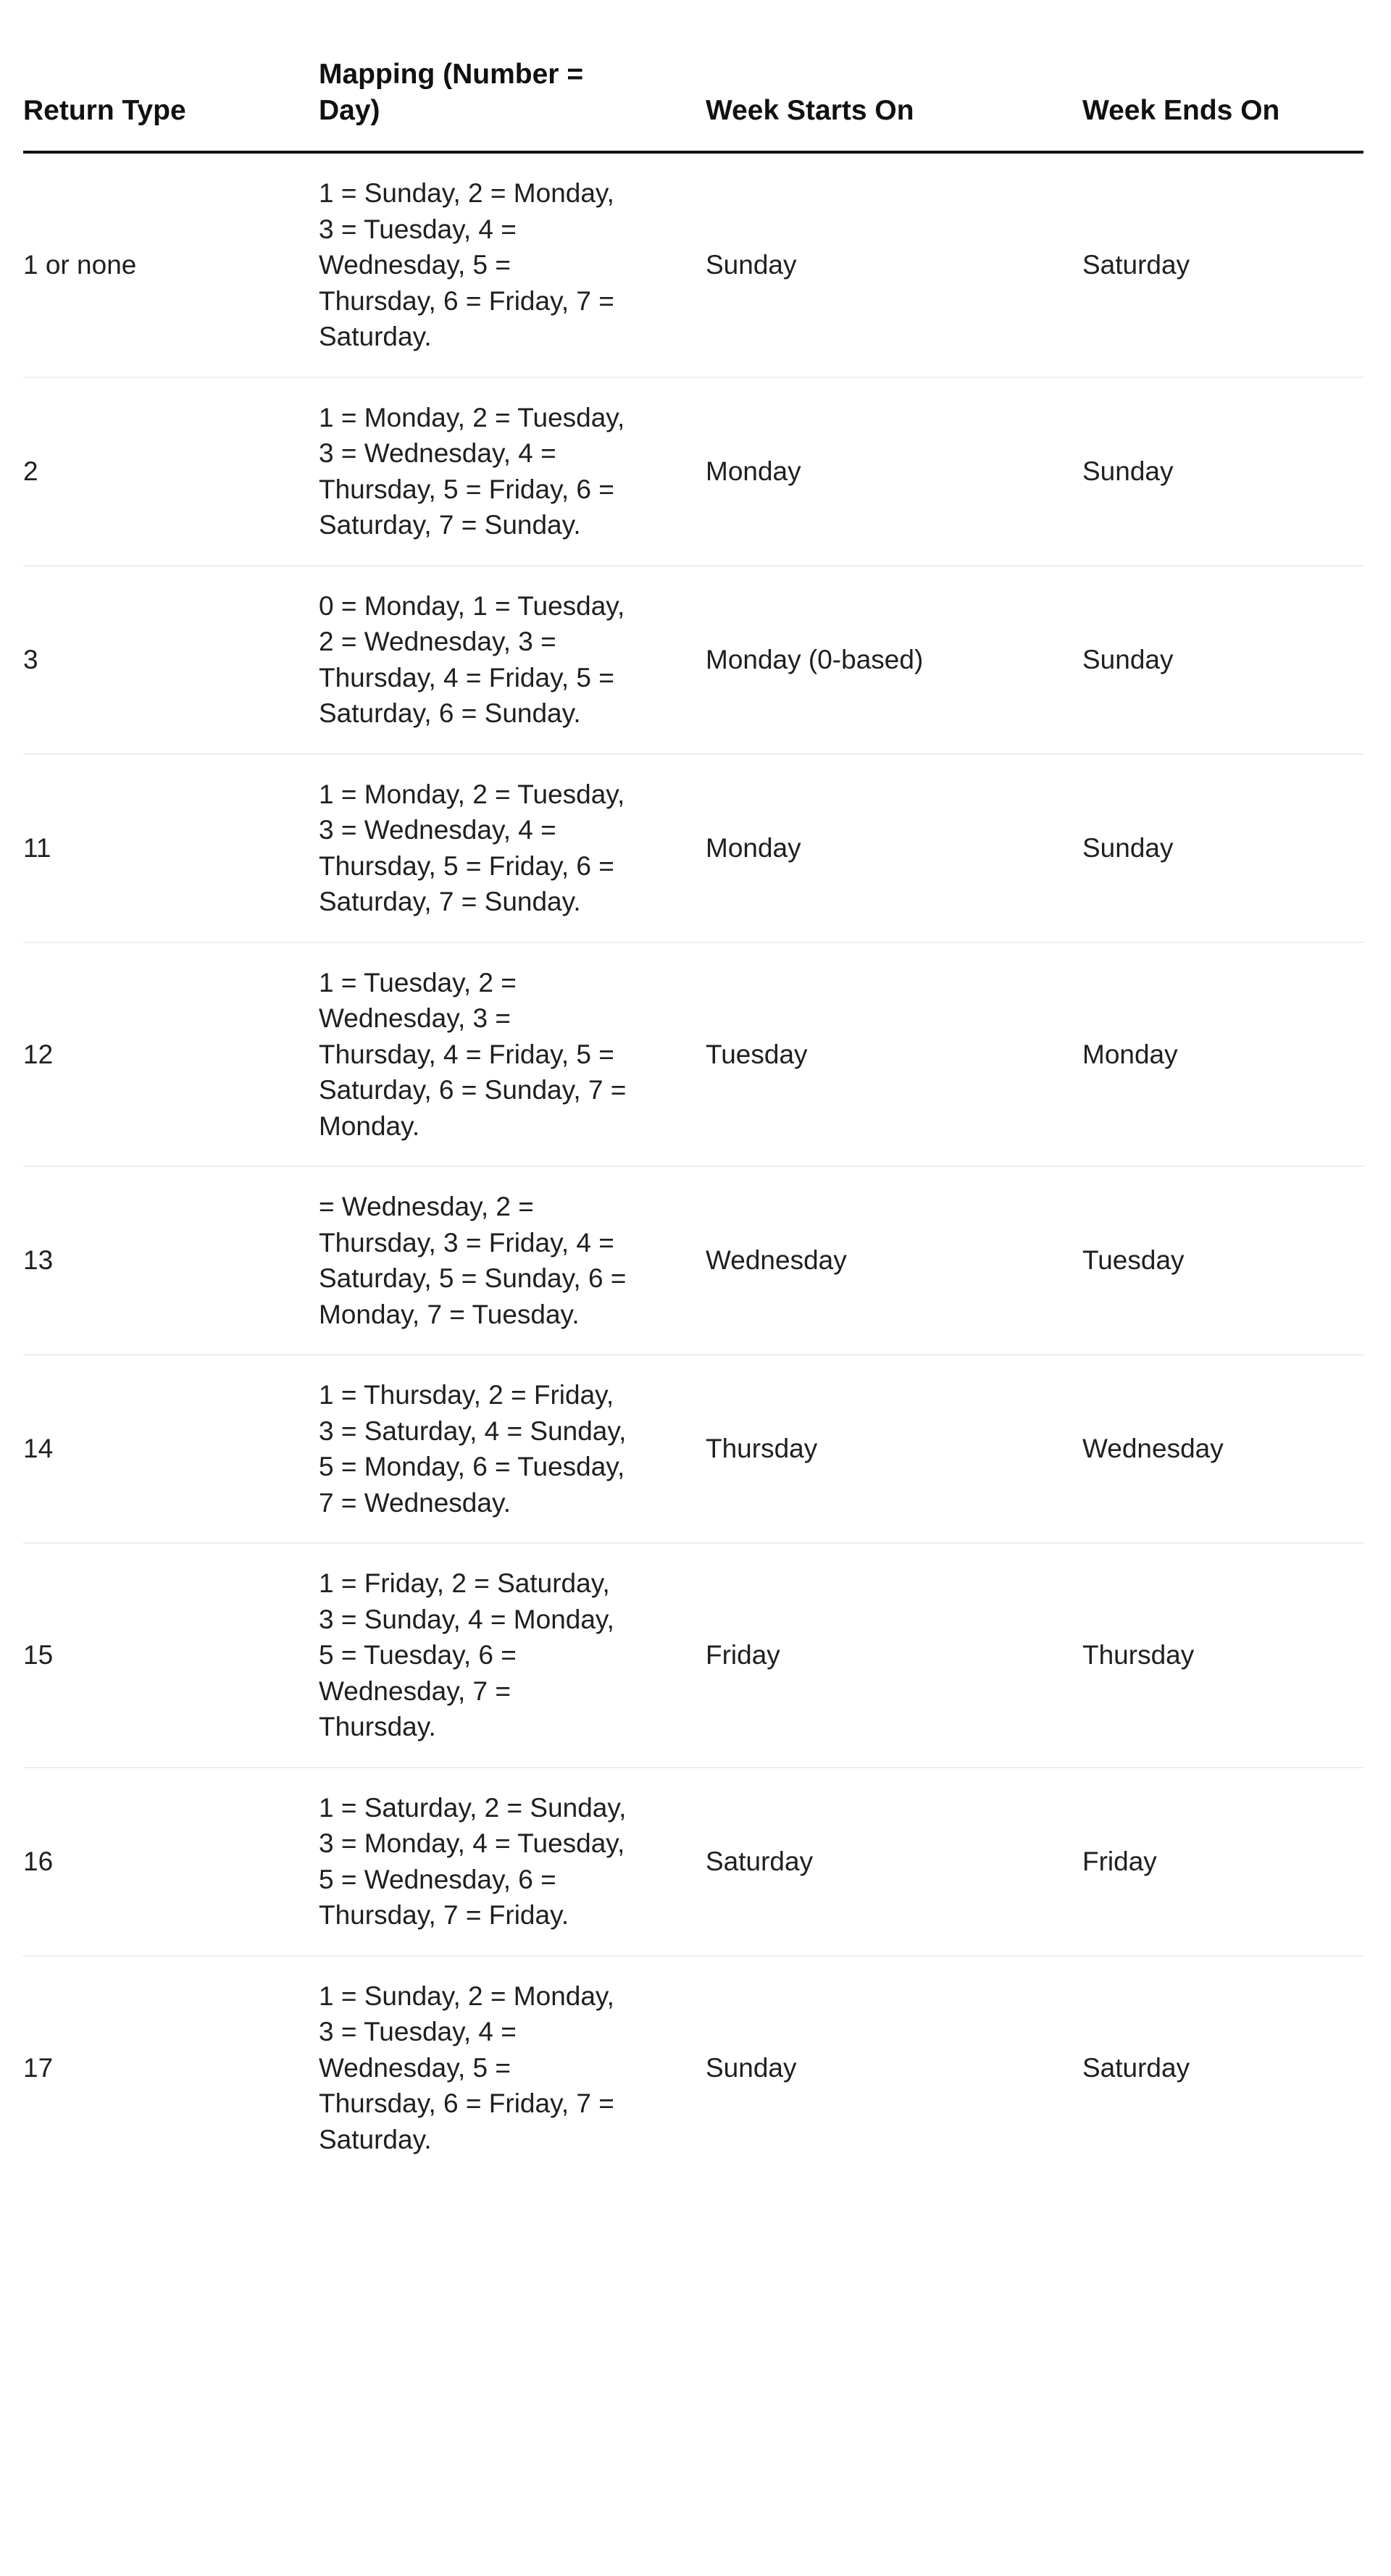 This screenshot has width=1391, height=2576. Describe the element at coordinates (1223, 1260) in the screenshot. I see `week-ends-cell: Tuesday` at that location.